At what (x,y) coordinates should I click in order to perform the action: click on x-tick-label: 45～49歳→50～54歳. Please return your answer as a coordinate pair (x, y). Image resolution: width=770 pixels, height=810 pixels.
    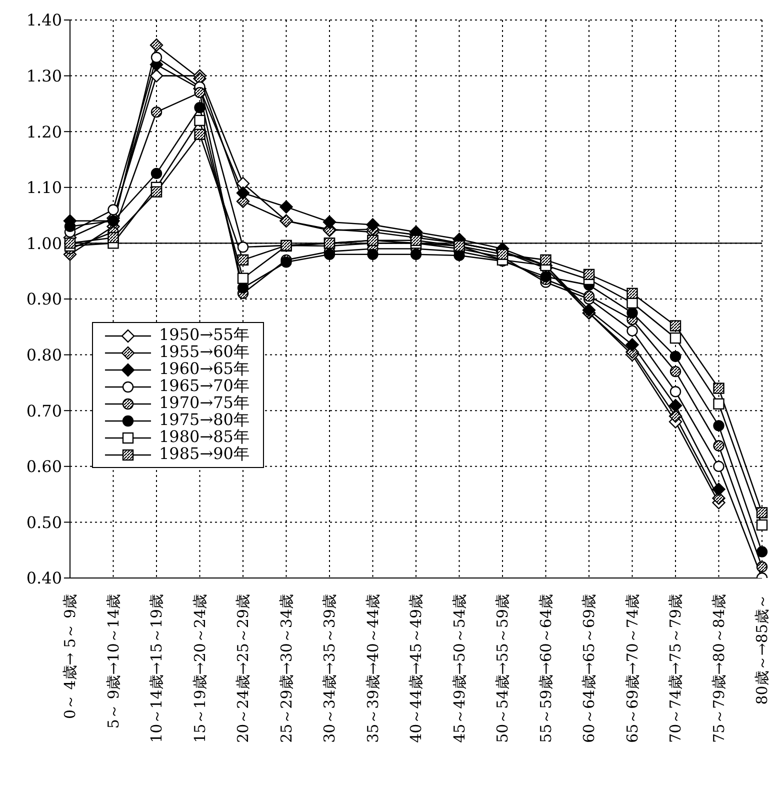
    Looking at the image, I should click on (459, 668).